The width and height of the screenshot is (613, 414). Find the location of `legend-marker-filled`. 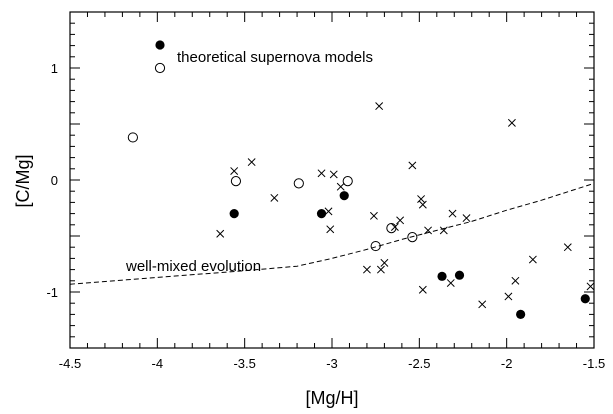

legend-marker-filled is located at coordinates (160, 45).